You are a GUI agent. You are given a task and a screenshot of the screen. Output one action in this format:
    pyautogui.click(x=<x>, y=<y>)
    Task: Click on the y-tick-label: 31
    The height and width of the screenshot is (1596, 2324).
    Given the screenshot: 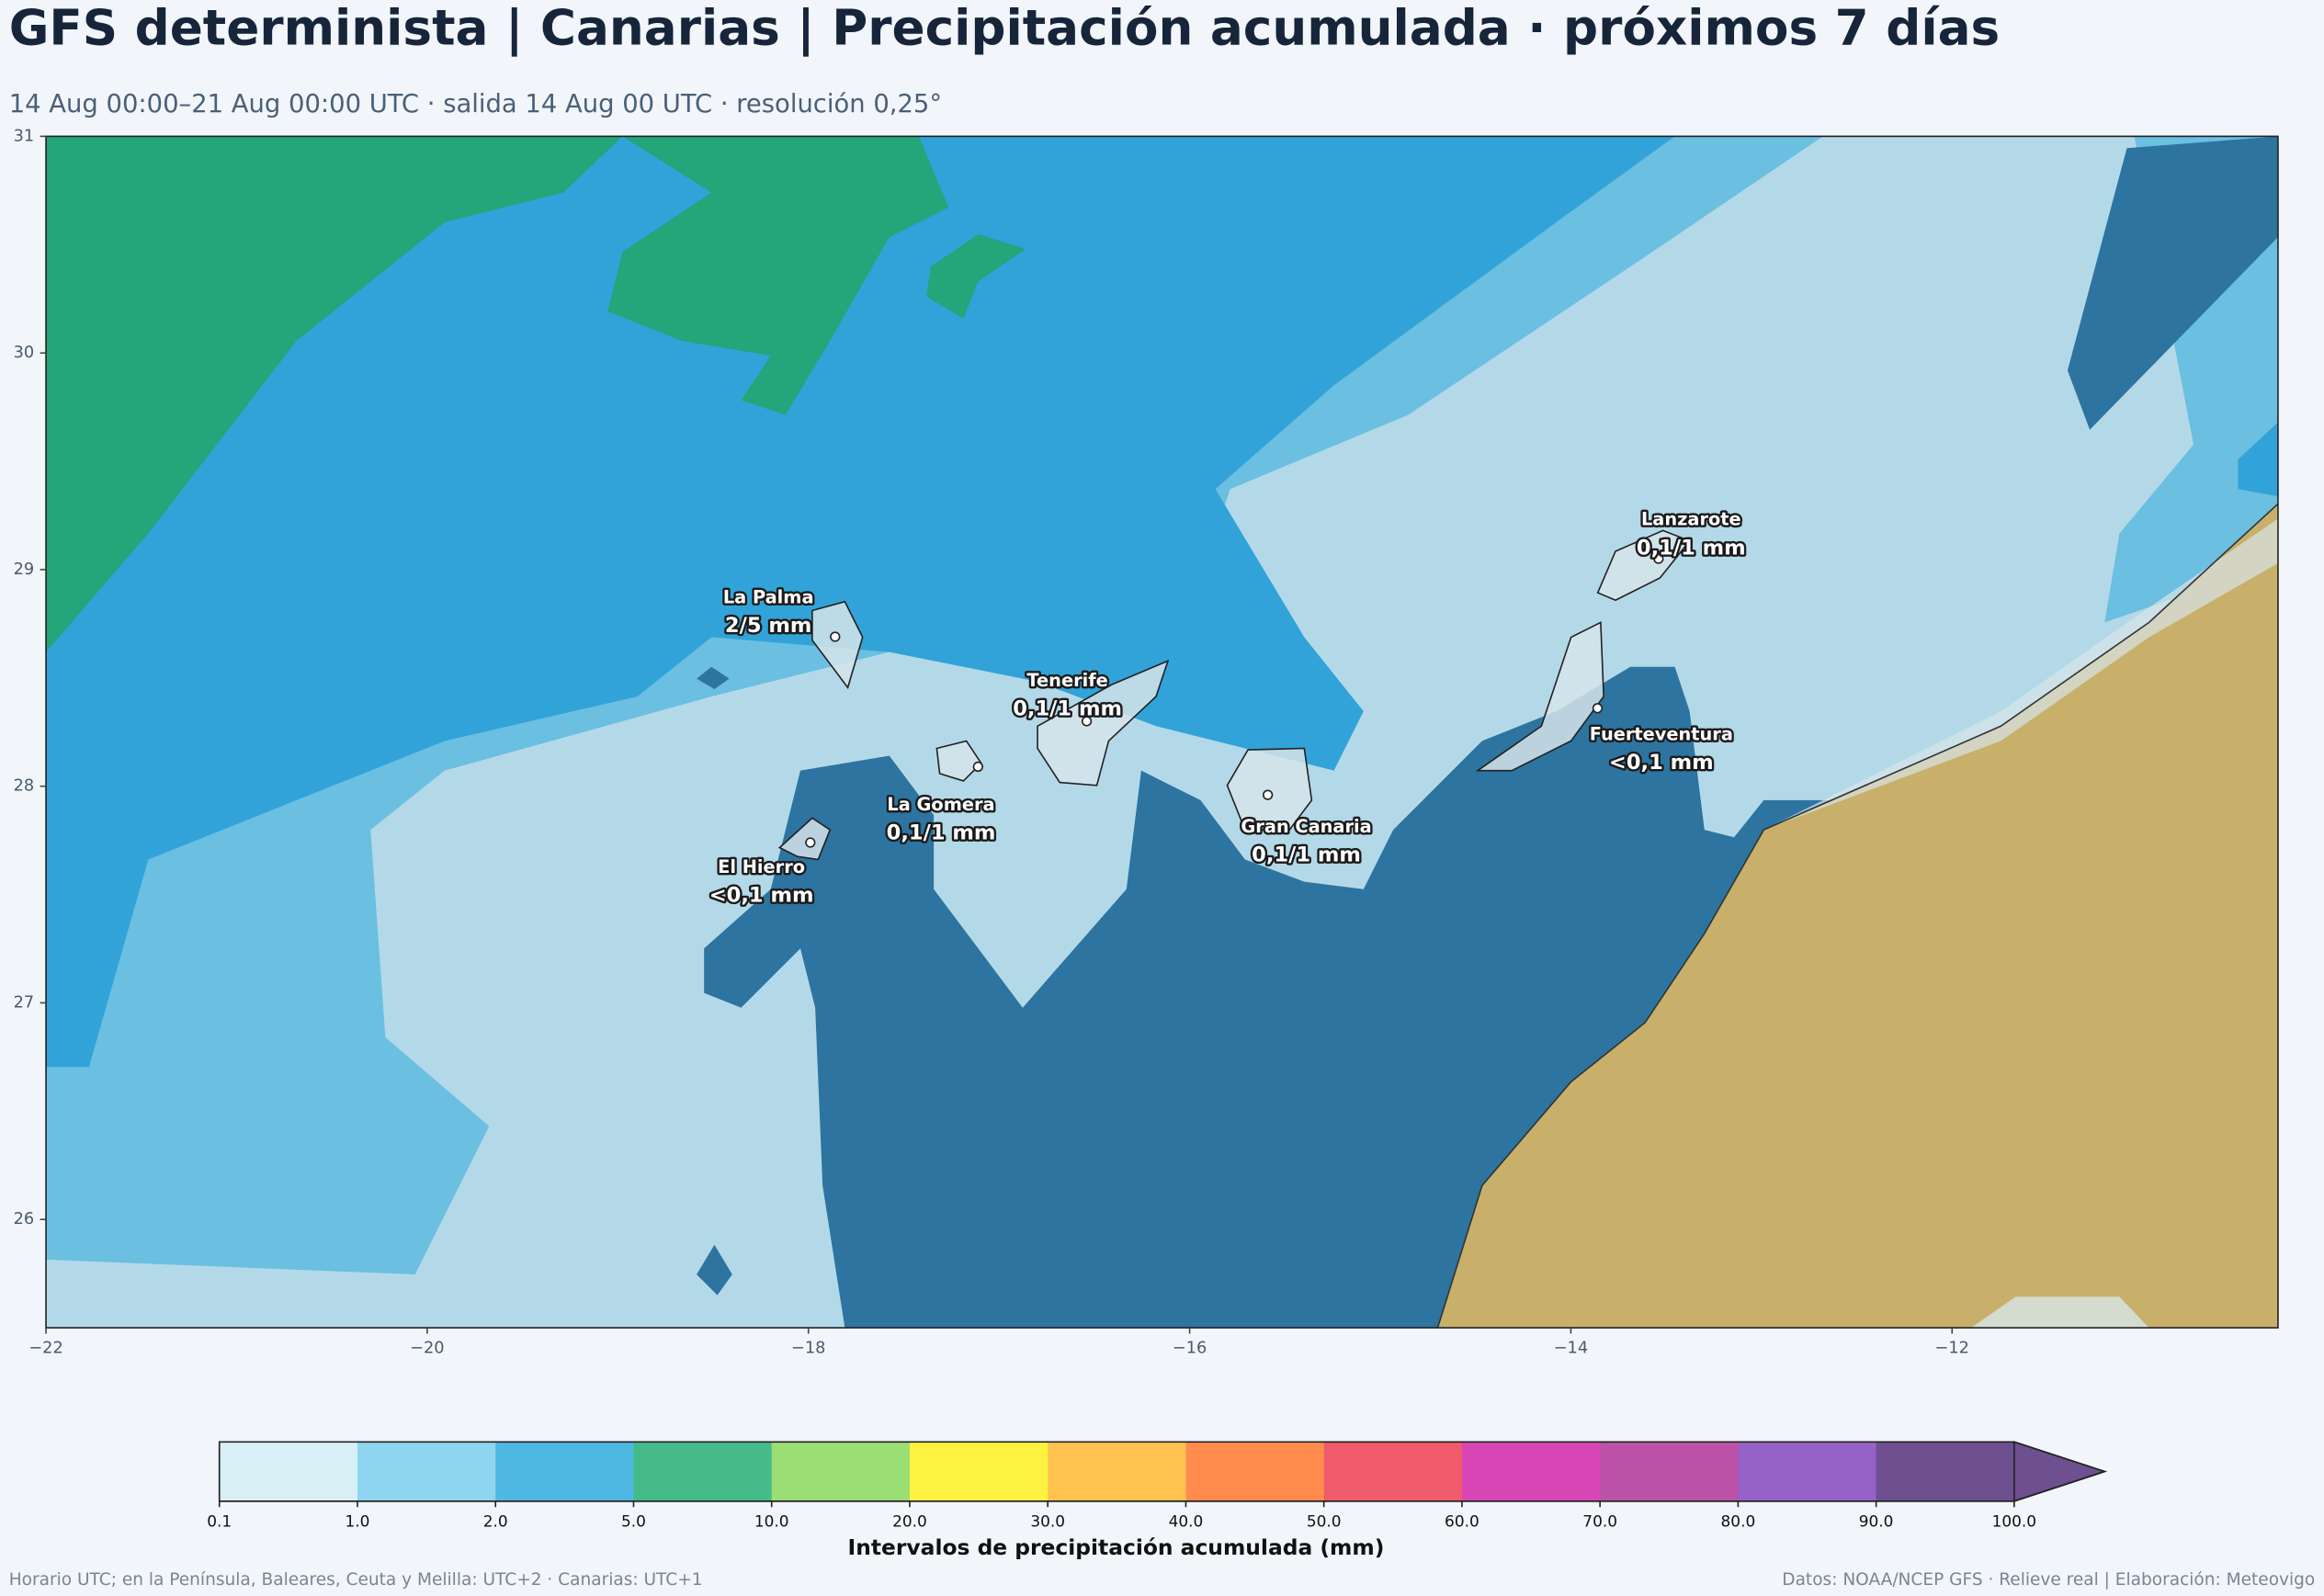 What is the action you would take?
    pyautogui.click(x=25, y=136)
    